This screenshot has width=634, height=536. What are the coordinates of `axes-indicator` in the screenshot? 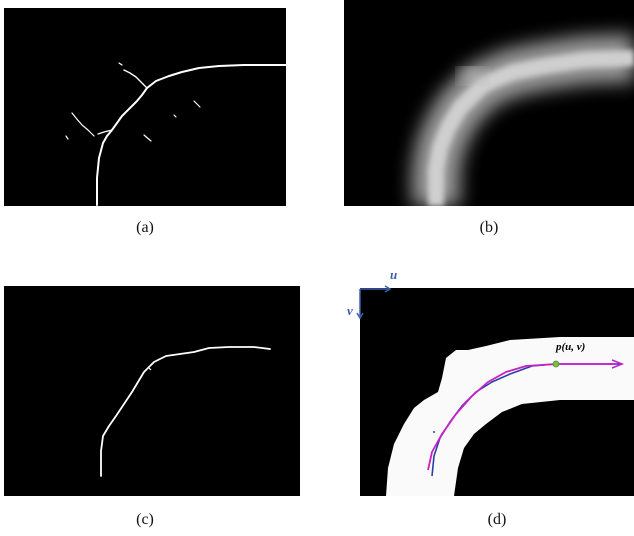 It's located at (374, 302).